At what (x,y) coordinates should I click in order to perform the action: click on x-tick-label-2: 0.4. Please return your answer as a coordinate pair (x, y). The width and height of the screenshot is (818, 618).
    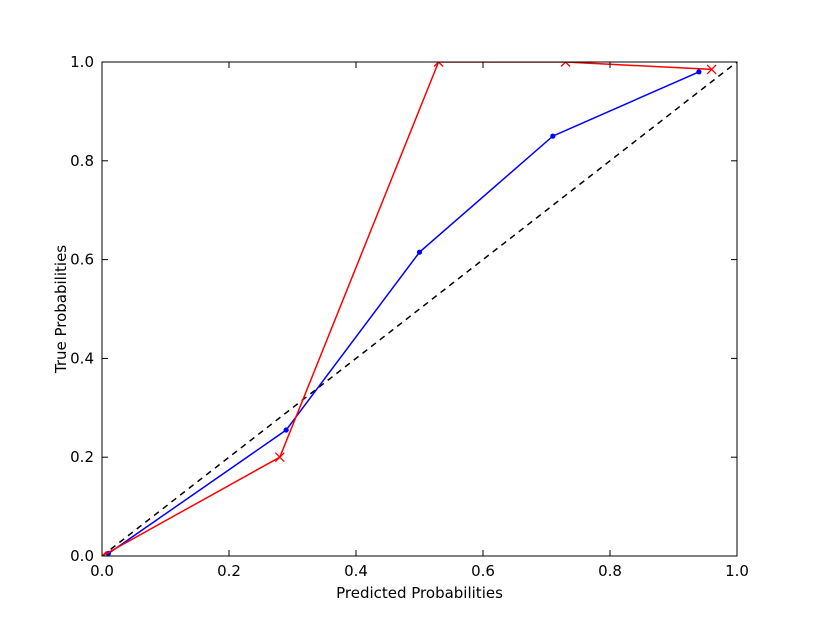
    Looking at the image, I should click on (356, 571).